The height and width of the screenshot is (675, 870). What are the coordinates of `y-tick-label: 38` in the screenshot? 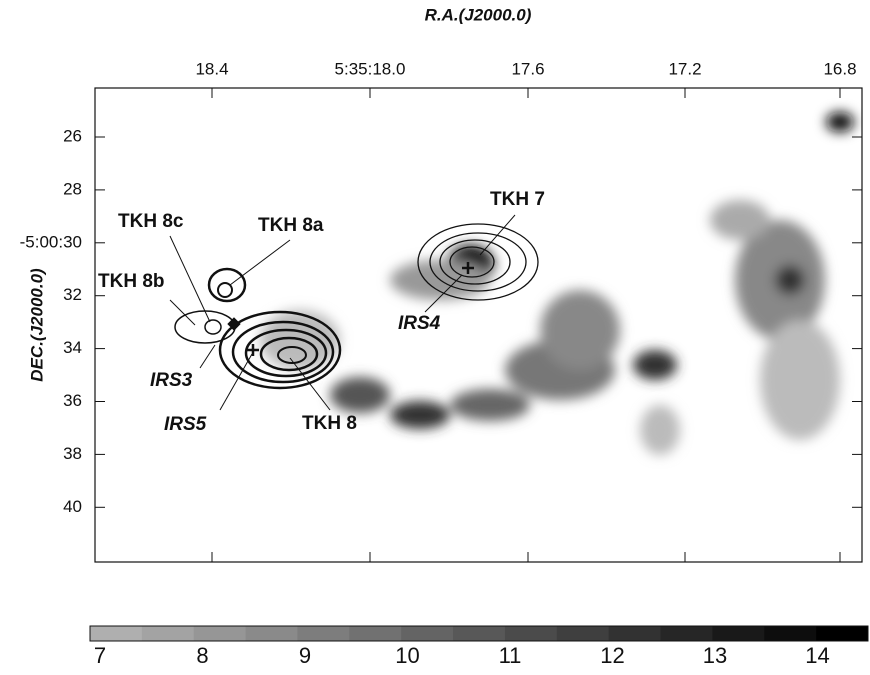 It's located at (72, 453).